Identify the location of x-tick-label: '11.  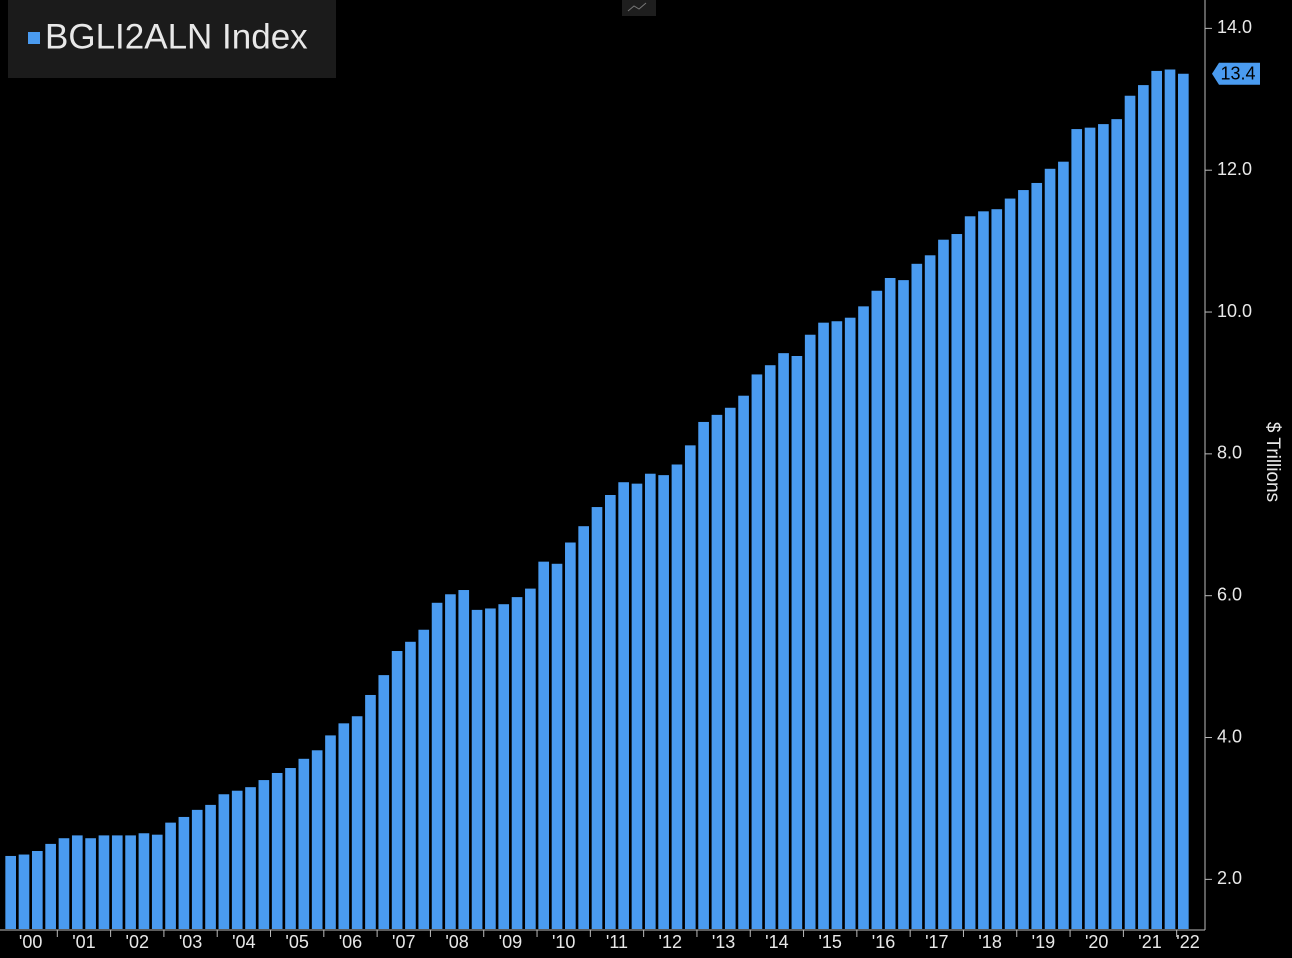
(617, 942).